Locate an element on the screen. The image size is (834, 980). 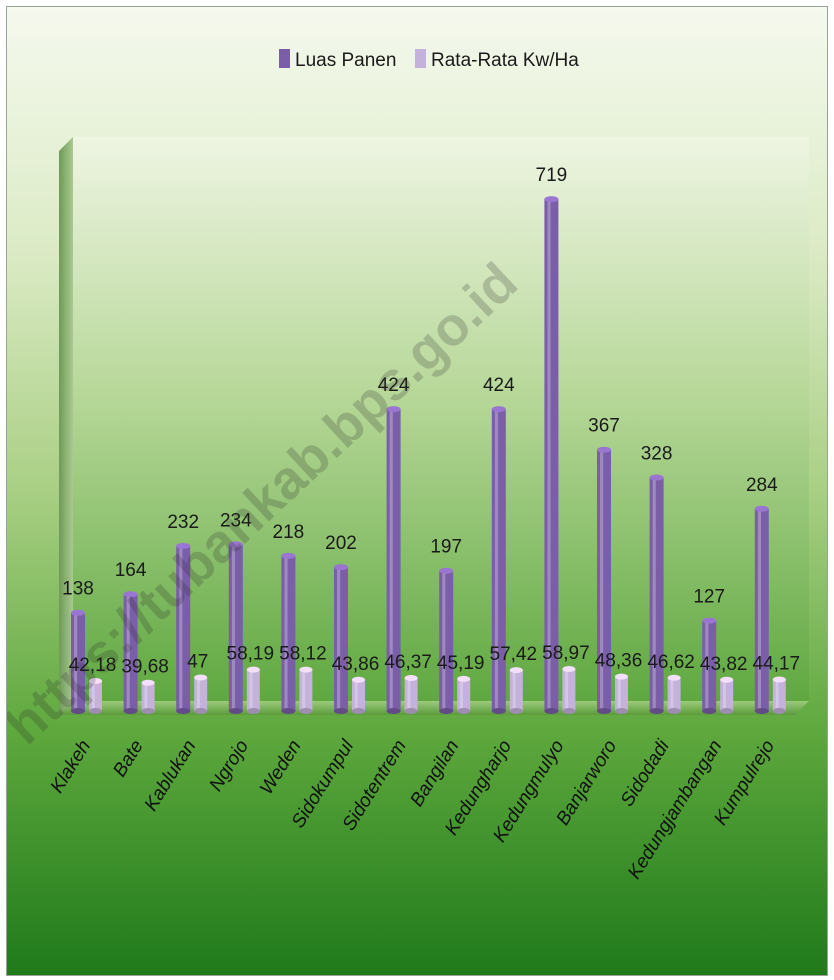
bar-rata-rata-3-body is located at coordinates (253, 690).